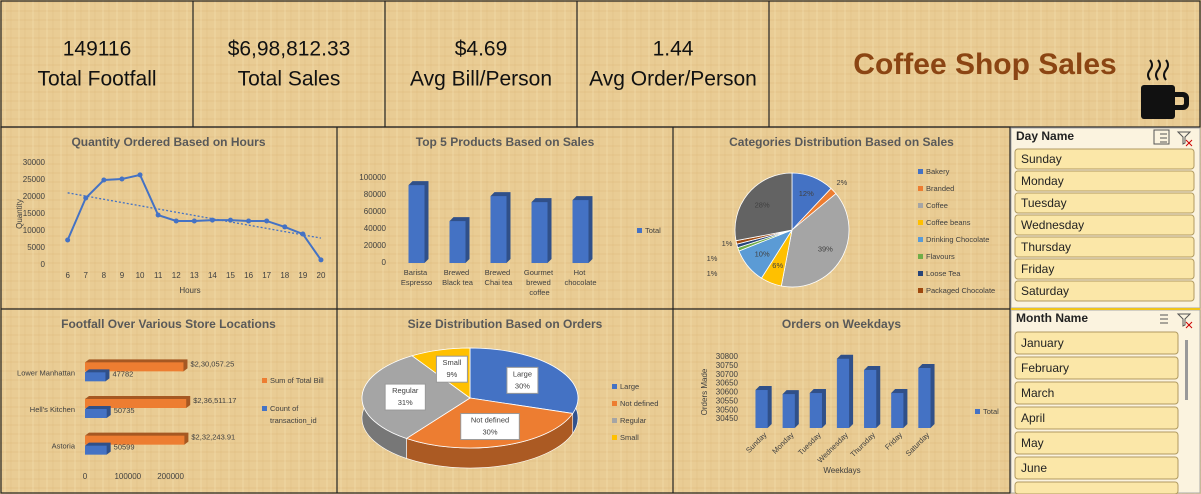  Describe the element at coordinates (1037, 393) in the screenshot. I see `slicer-item-label: March` at that location.